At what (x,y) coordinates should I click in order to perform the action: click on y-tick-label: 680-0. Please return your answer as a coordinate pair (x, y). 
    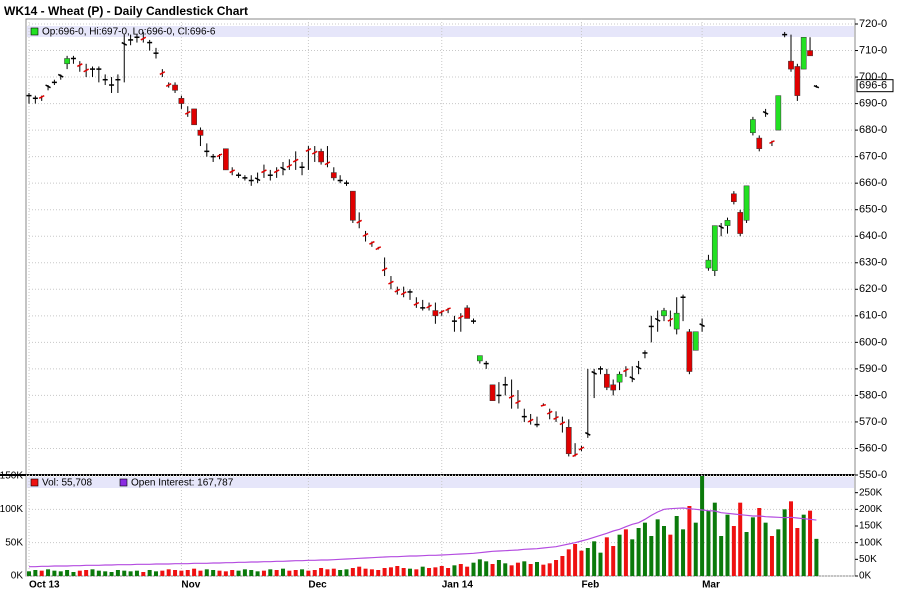
    Looking at the image, I should click on (873, 130).